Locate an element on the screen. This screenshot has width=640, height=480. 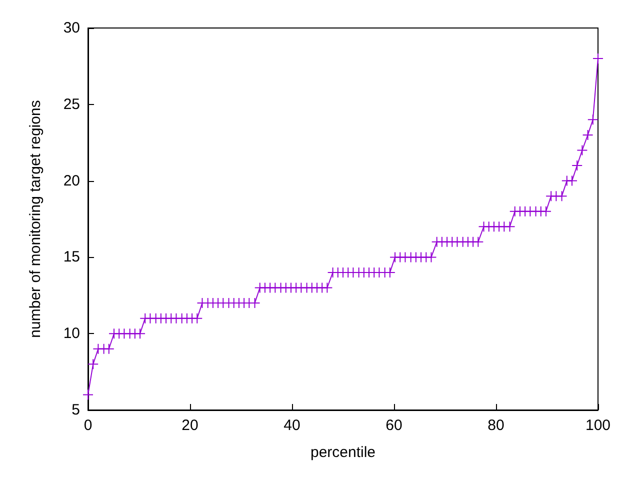
x-tick-label: 100 is located at coordinates (598, 425).